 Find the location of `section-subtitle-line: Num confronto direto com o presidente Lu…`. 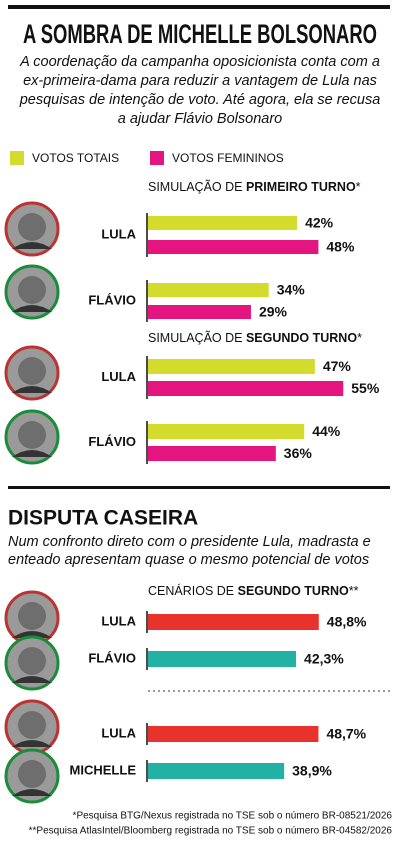

section-subtitle-line: Num confronto direto com o presidente Lu… is located at coordinates (189, 542).